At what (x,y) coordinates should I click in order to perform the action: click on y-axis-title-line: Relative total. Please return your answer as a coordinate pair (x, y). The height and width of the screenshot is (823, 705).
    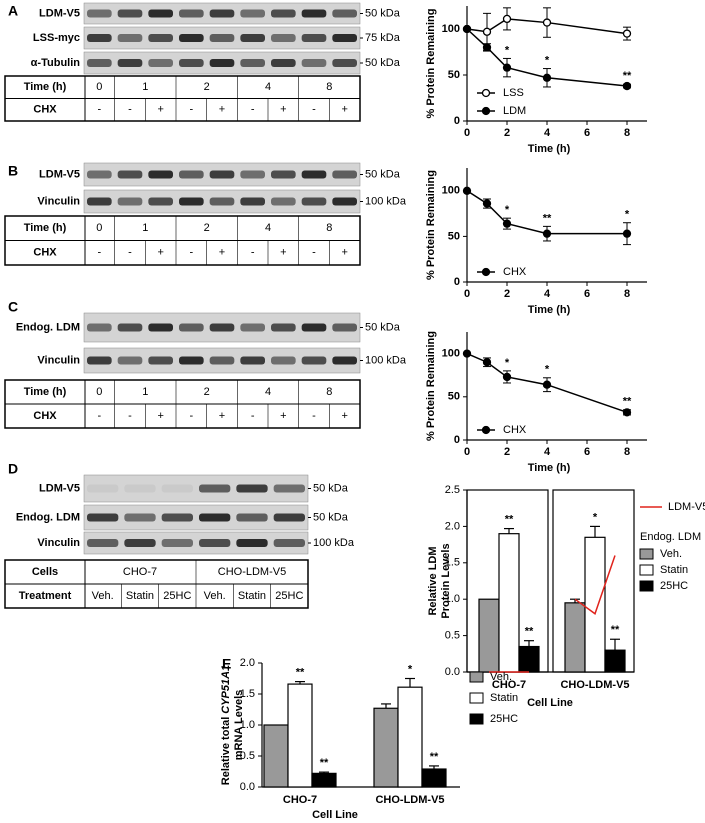
    Looking at the image, I should click on (226, 751).